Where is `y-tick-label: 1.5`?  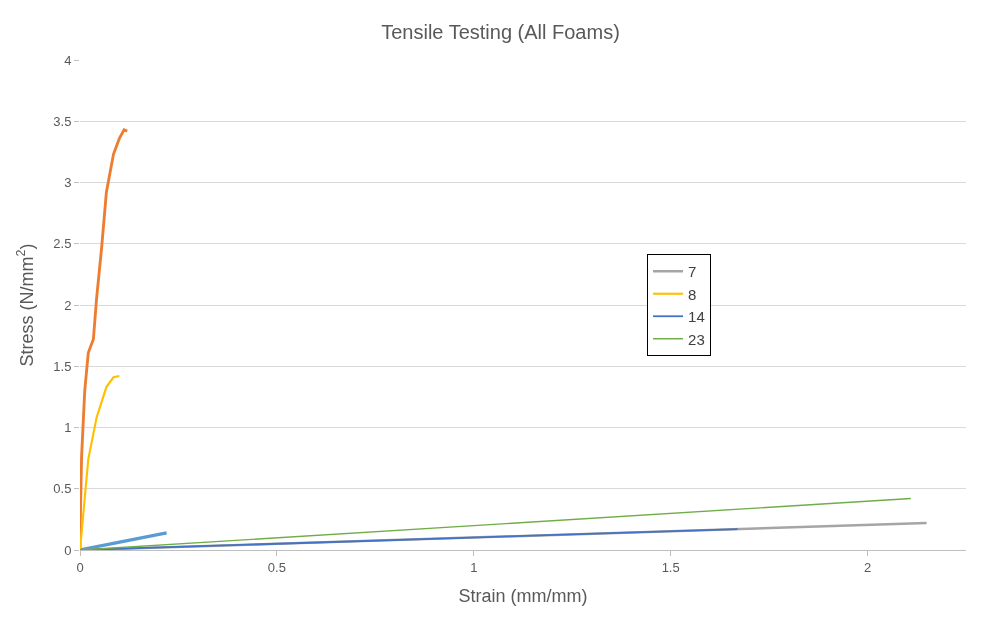
y-tick-label: 1.5 is located at coordinates (62, 366).